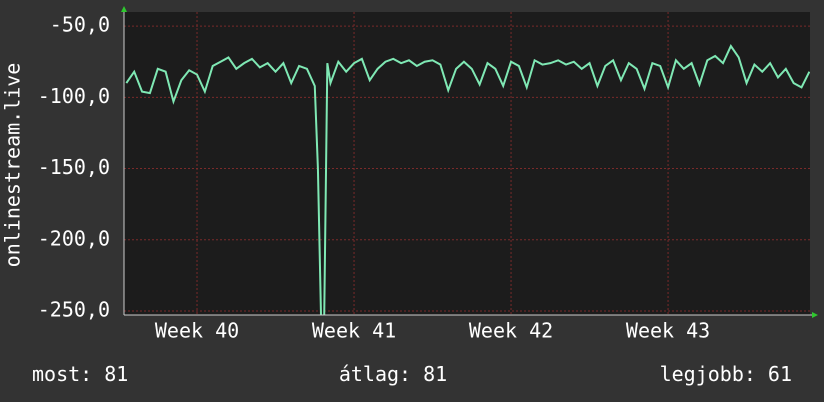  I want to click on x-tick-label: Week 43, so click(668, 331).